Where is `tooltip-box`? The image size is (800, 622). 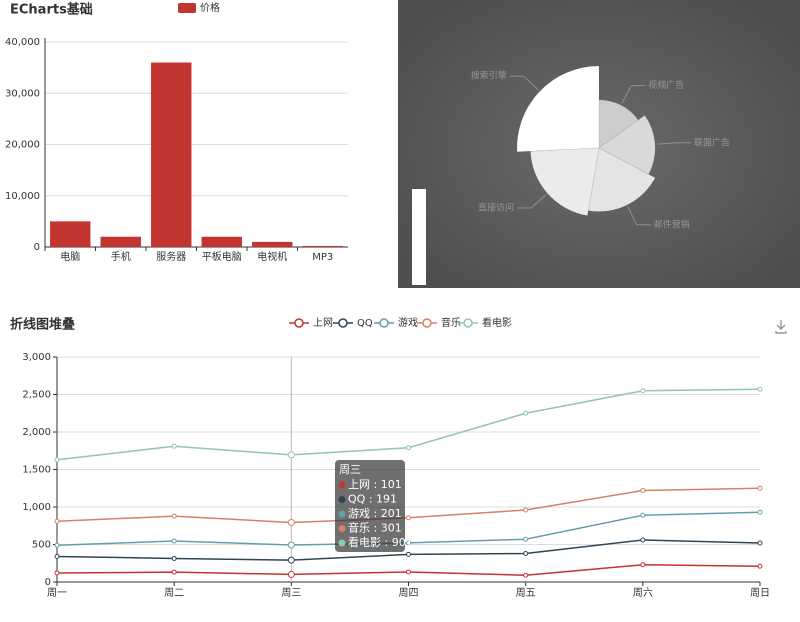 tooltip-box is located at coordinates (370, 506).